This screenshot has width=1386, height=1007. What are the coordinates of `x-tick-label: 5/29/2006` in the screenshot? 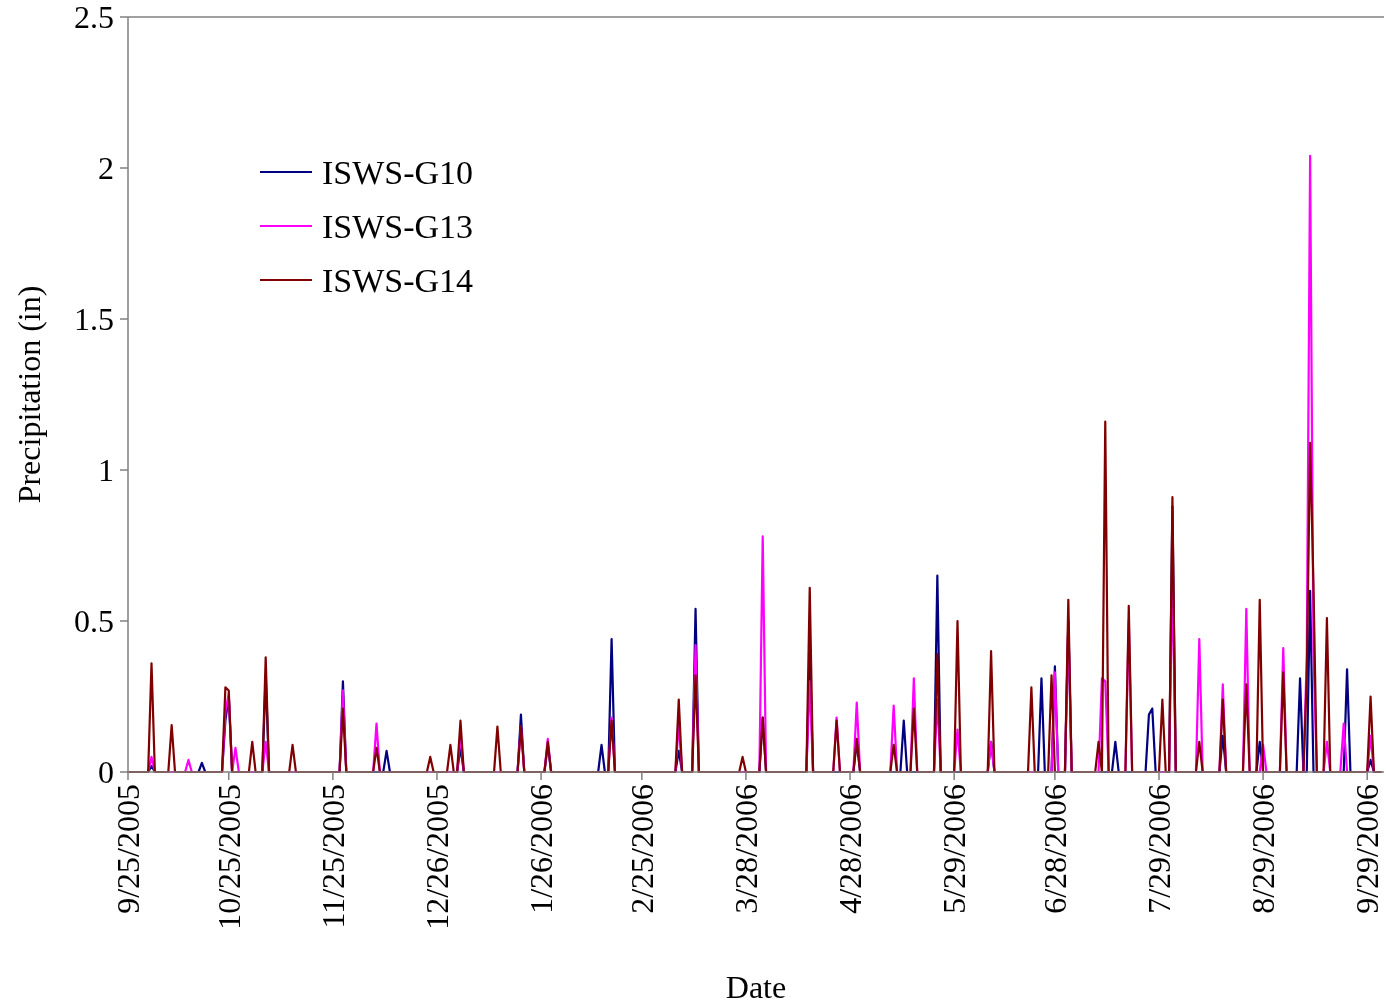 It's located at (954, 849).